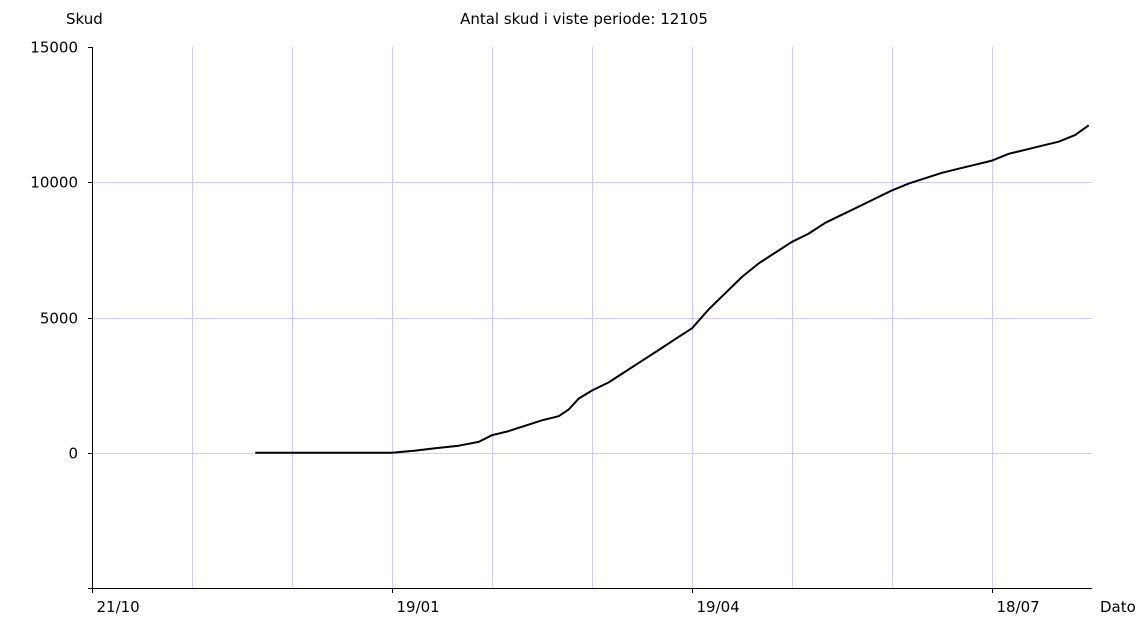  What do you see at coordinates (54, 183) in the screenshot?
I see `y-tick-label: 10000` at bounding box center [54, 183].